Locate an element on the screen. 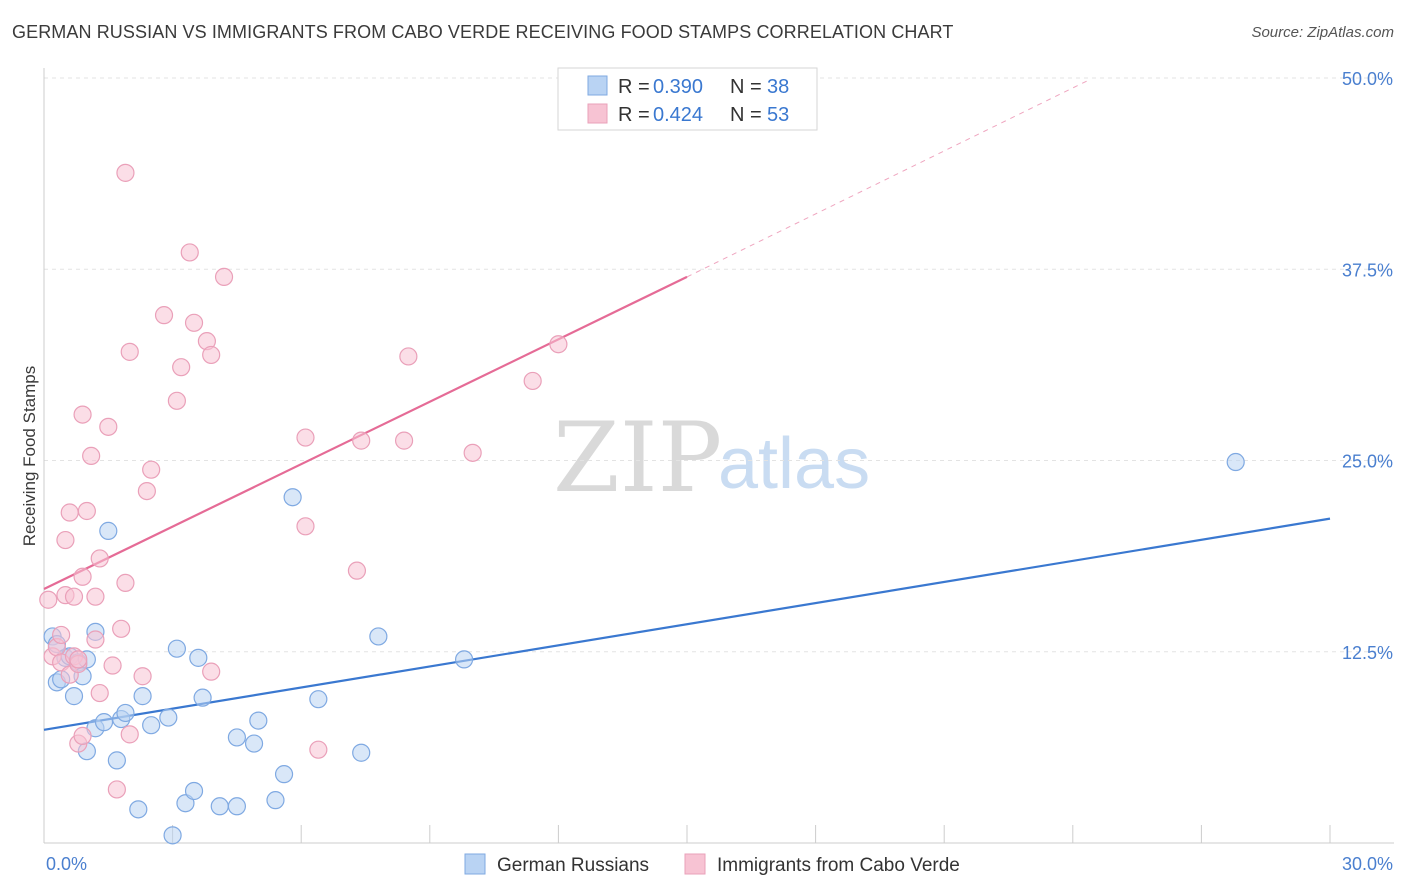  y-tick-label-3: 50.0% is located at coordinates (1367, 79).